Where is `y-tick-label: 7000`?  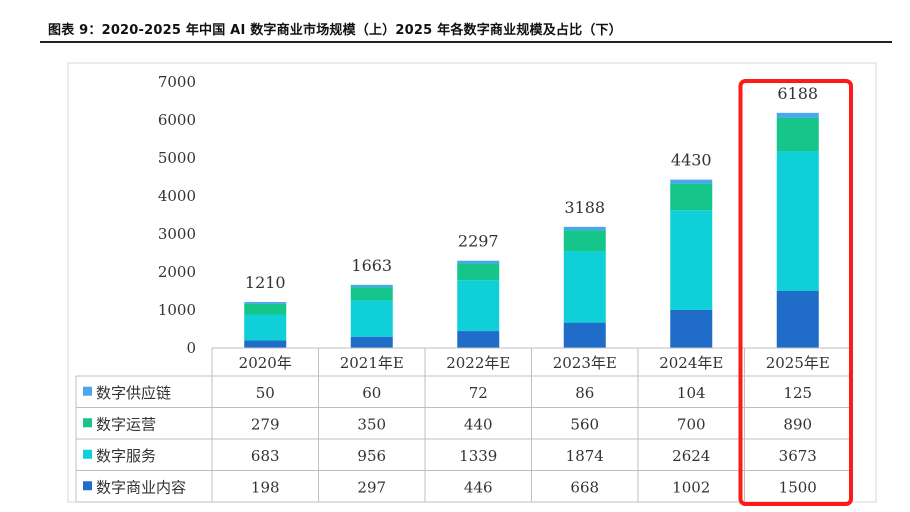
y-tick-label: 7000 is located at coordinates (177, 82).